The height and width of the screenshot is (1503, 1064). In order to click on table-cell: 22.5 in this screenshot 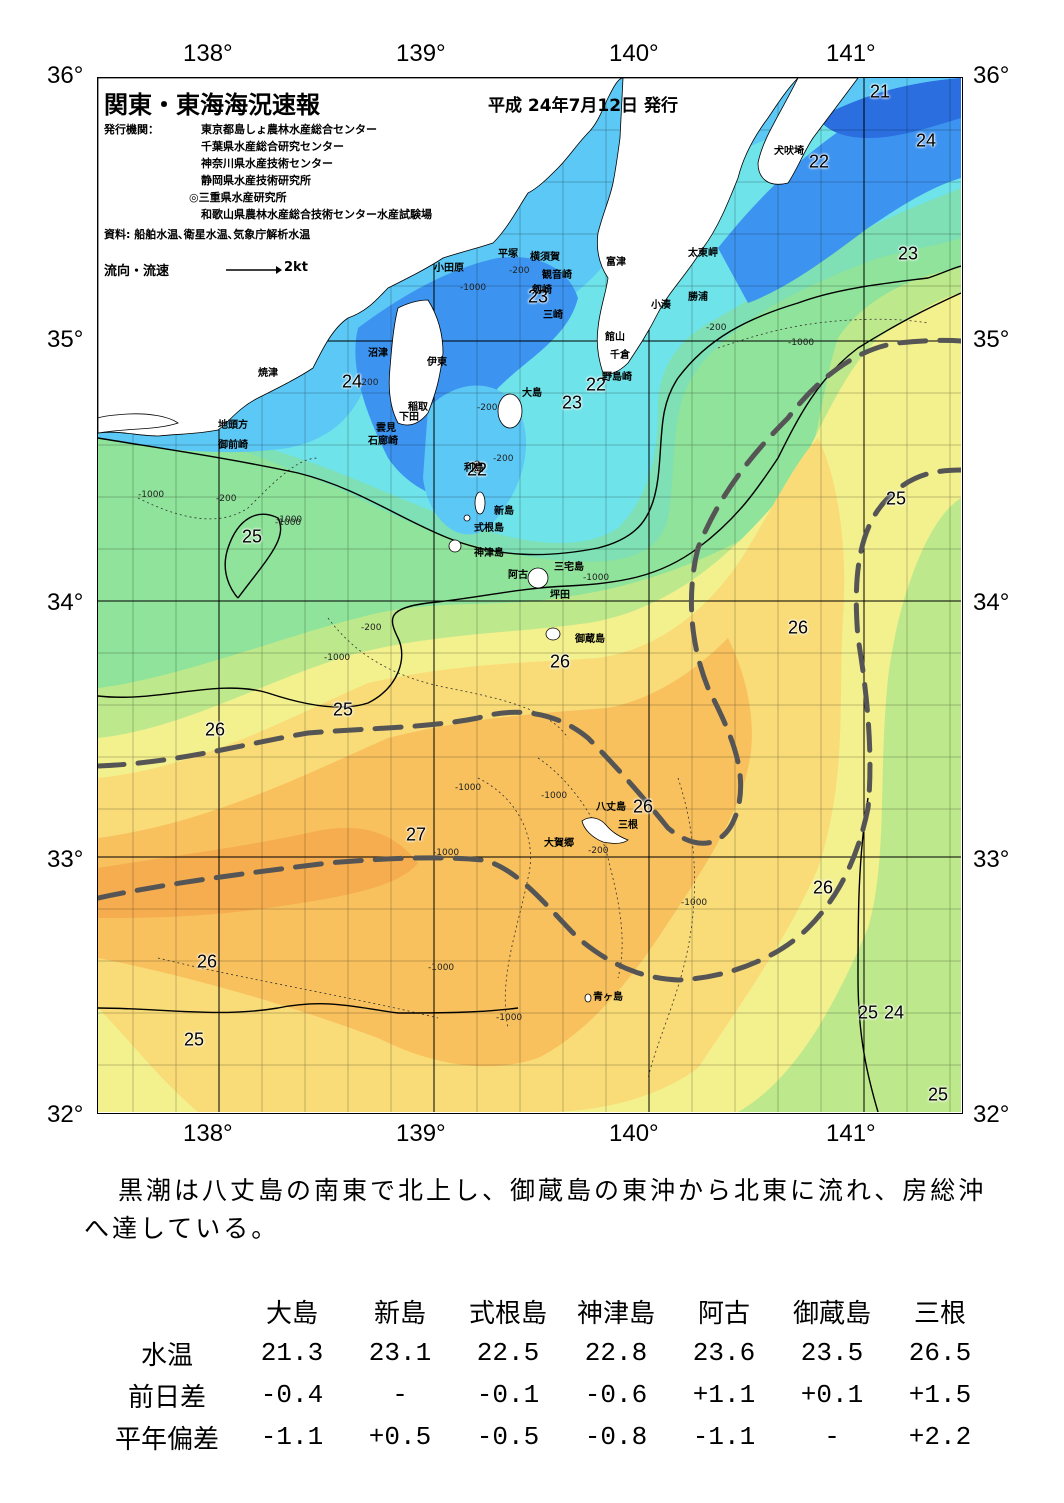, I will do `click(508, 1353)`.